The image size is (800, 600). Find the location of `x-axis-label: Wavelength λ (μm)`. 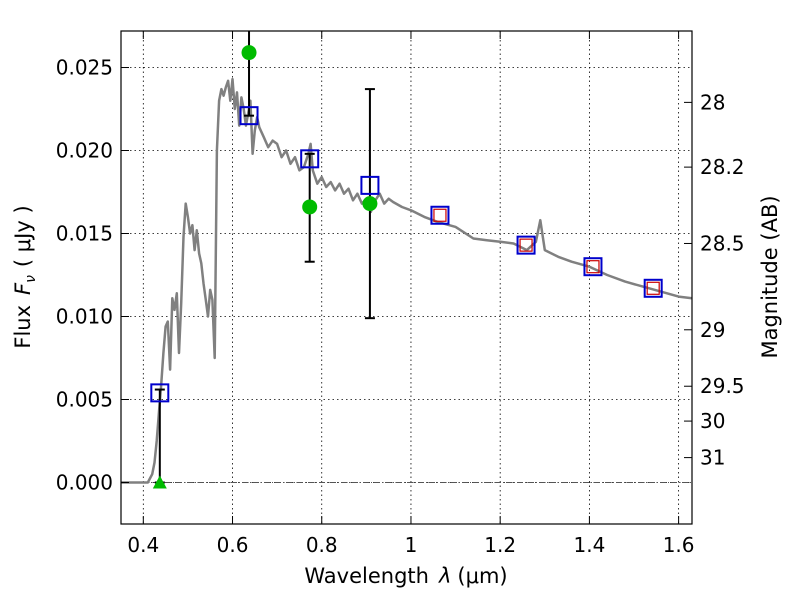

x-axis-label: Wavelength λ (μm) is located at coordinates (405, 576).